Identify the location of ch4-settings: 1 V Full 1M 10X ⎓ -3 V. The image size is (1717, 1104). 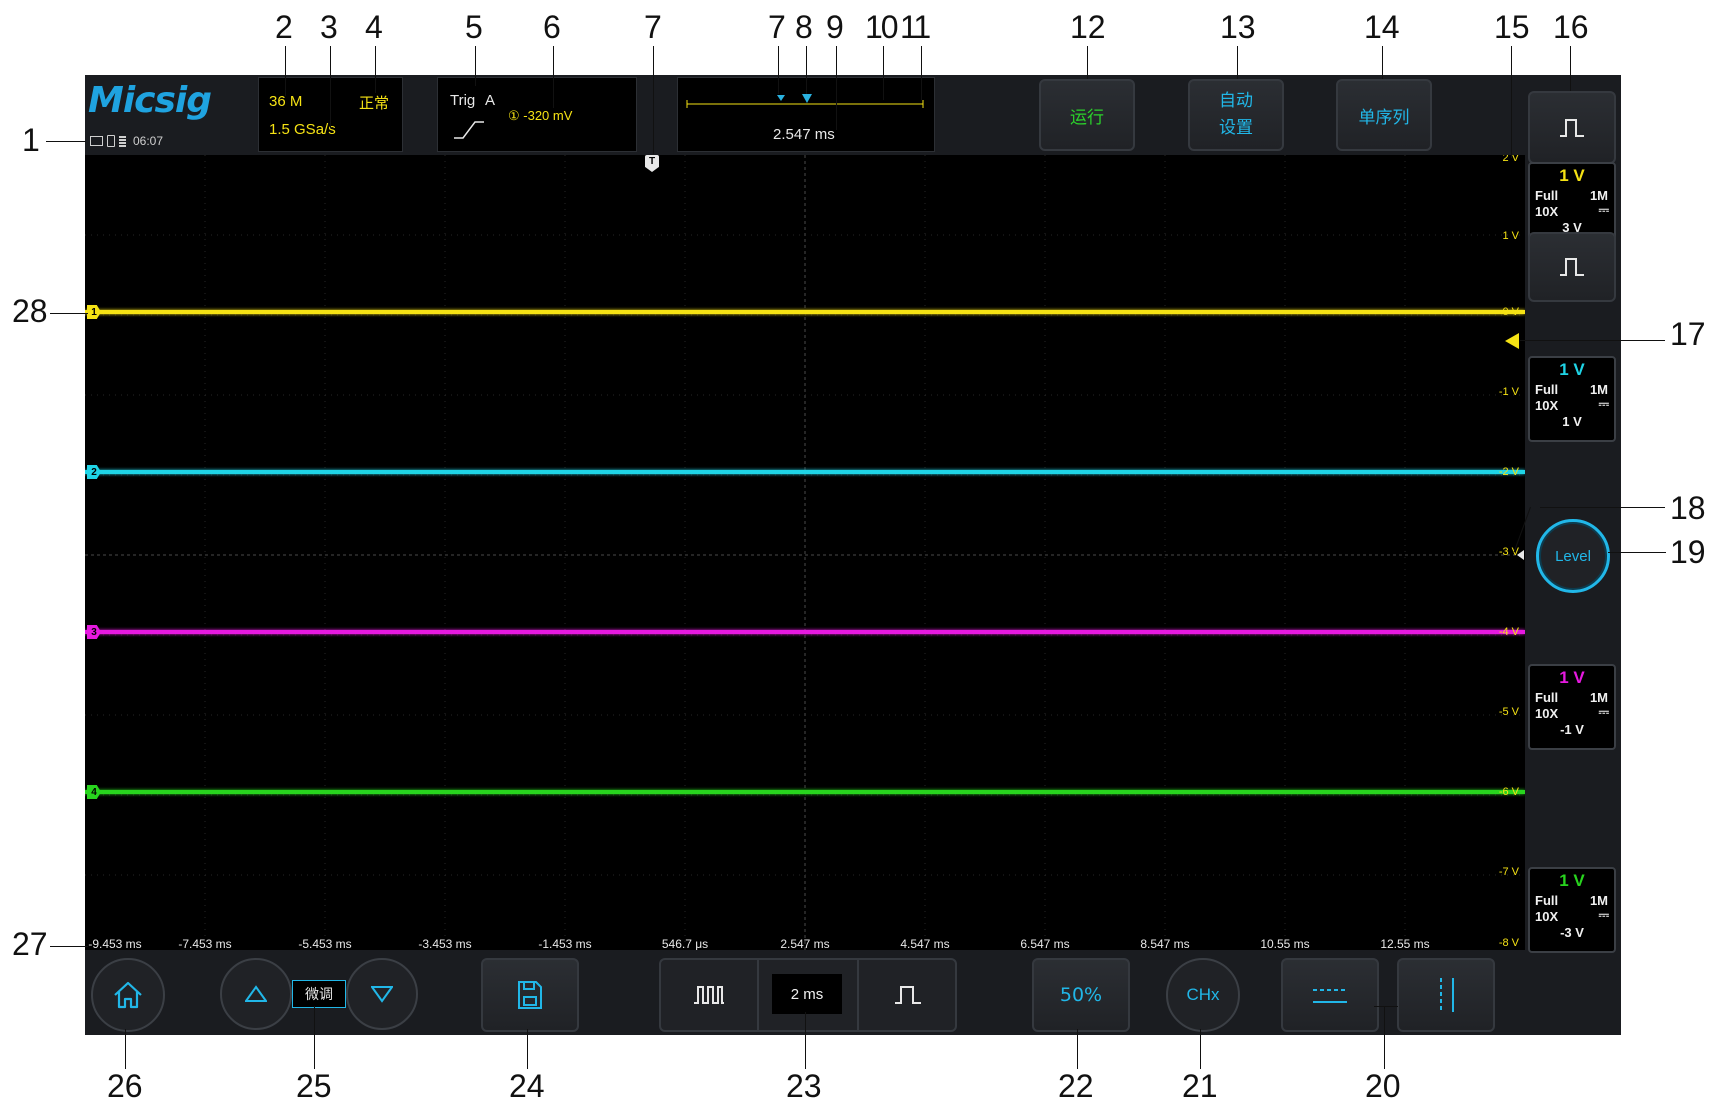
(1572, 910).